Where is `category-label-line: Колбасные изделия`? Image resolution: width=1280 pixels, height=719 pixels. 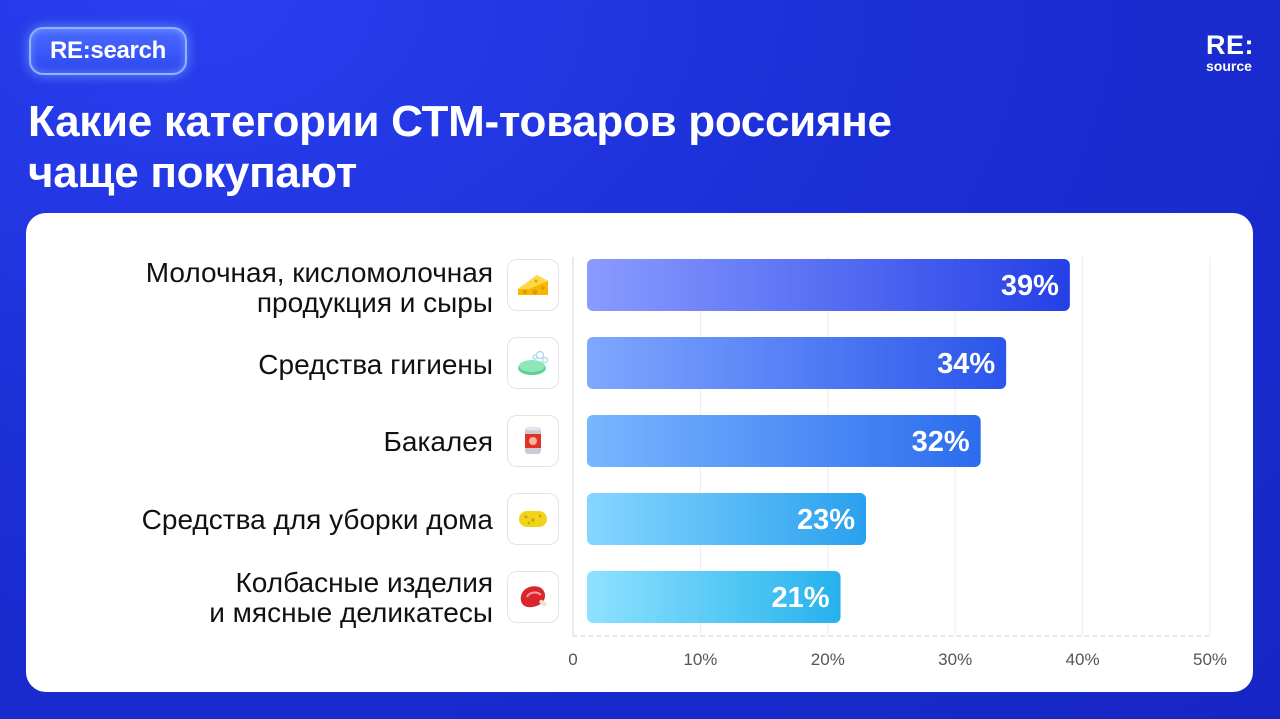
category-label-line: Колбасные изделия is located at coordinates (364, 582).